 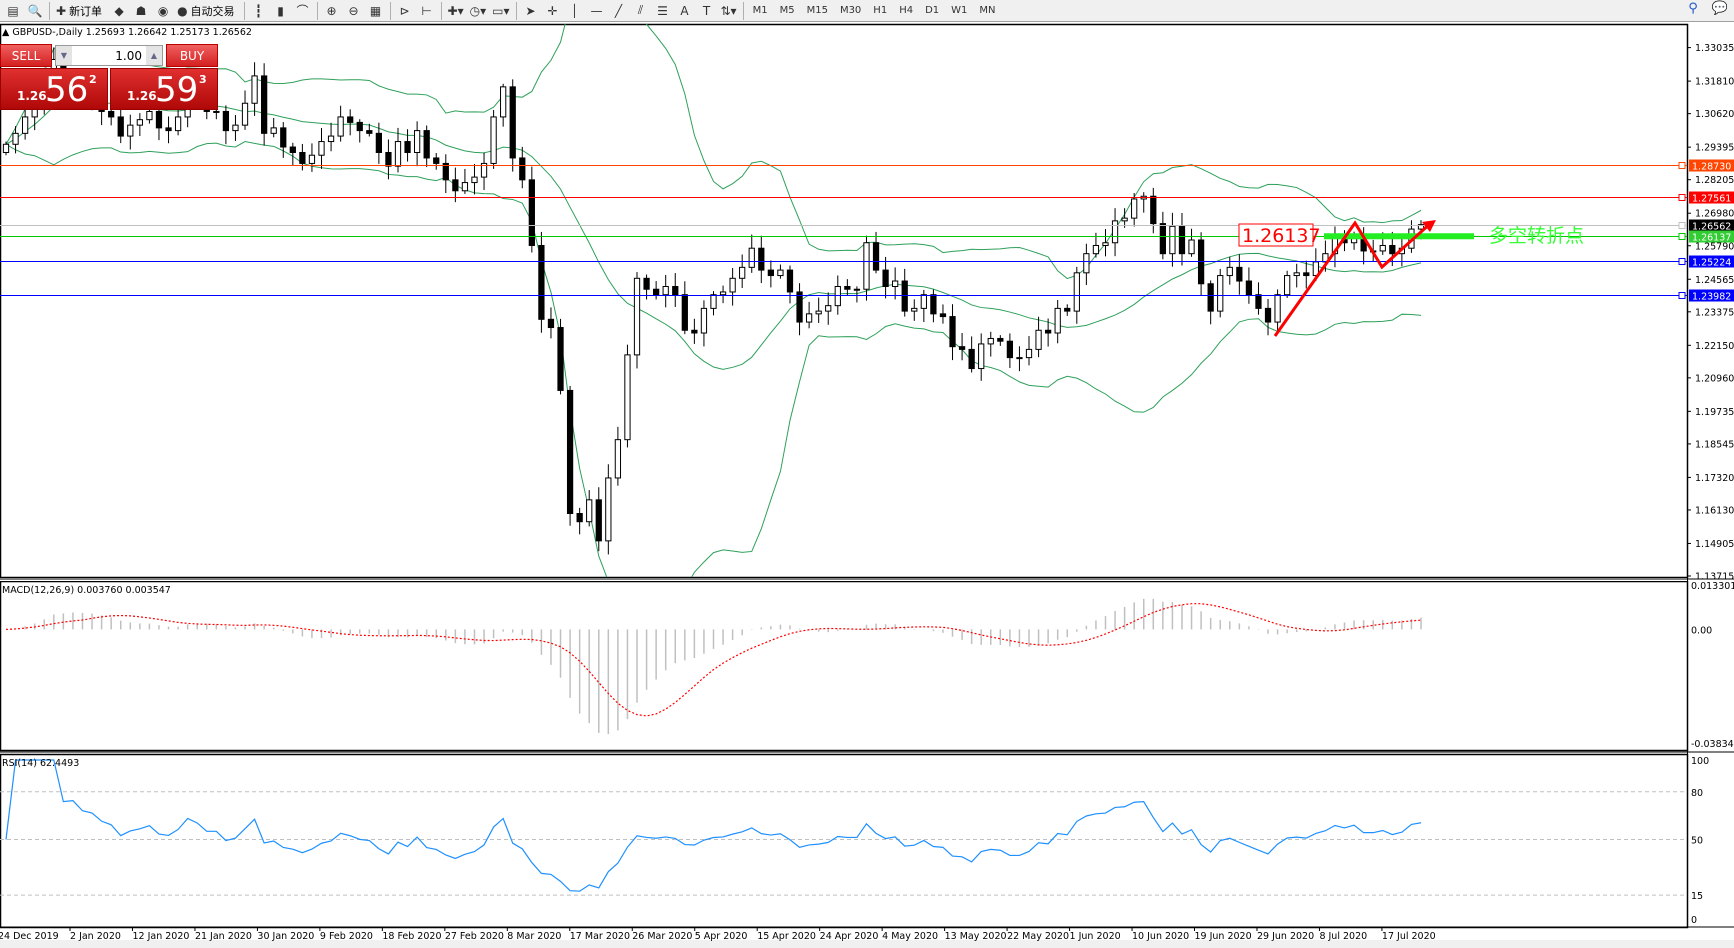 I want to click on timeframe-d1: D1, so click(x=932, y=10).